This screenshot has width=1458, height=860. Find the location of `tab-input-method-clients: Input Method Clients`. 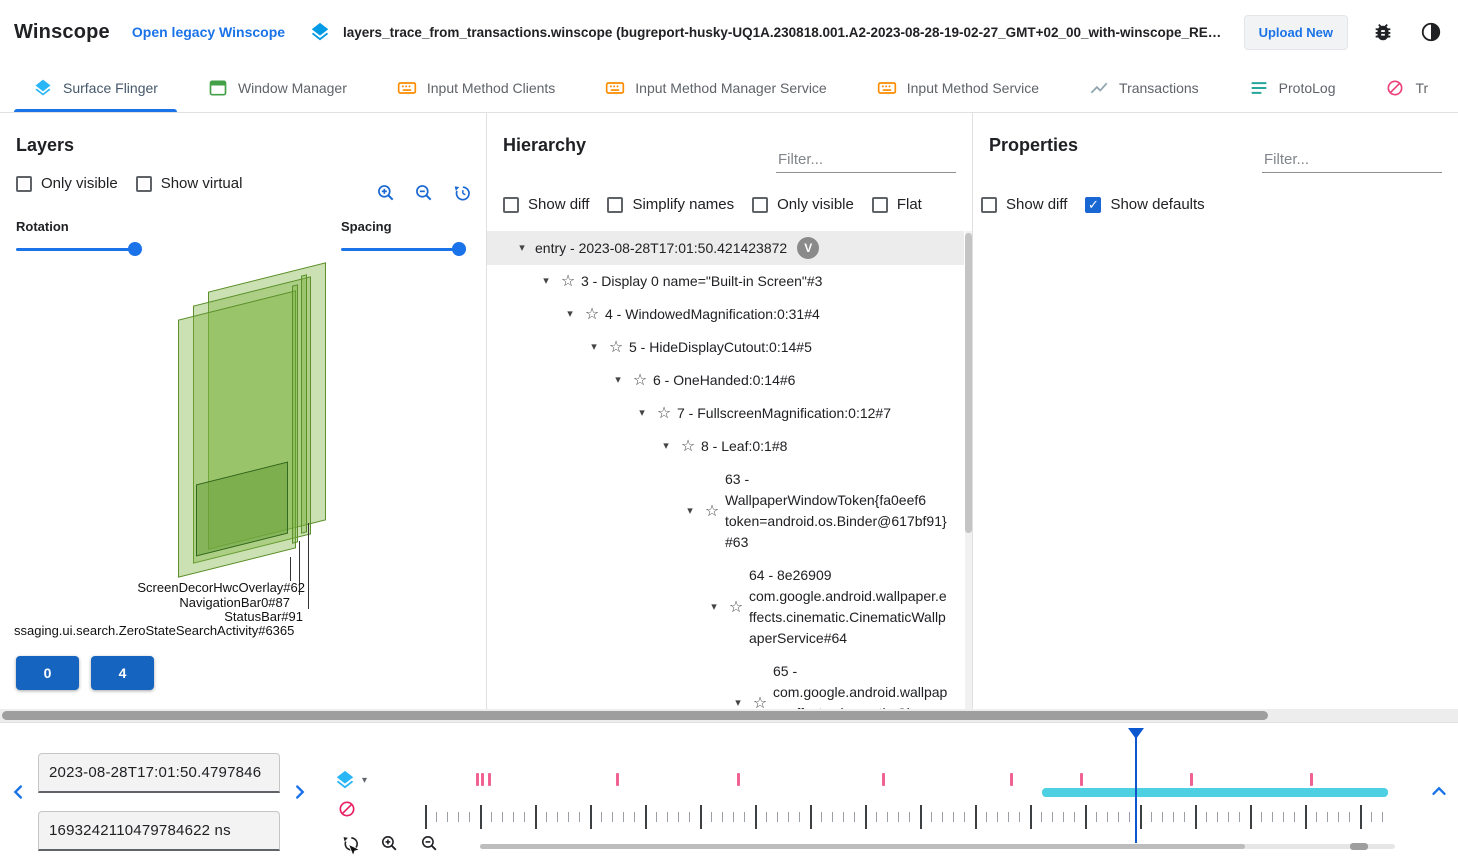

tab-input-method-clients: Input Method Clients is located at coordinates (476, 88).